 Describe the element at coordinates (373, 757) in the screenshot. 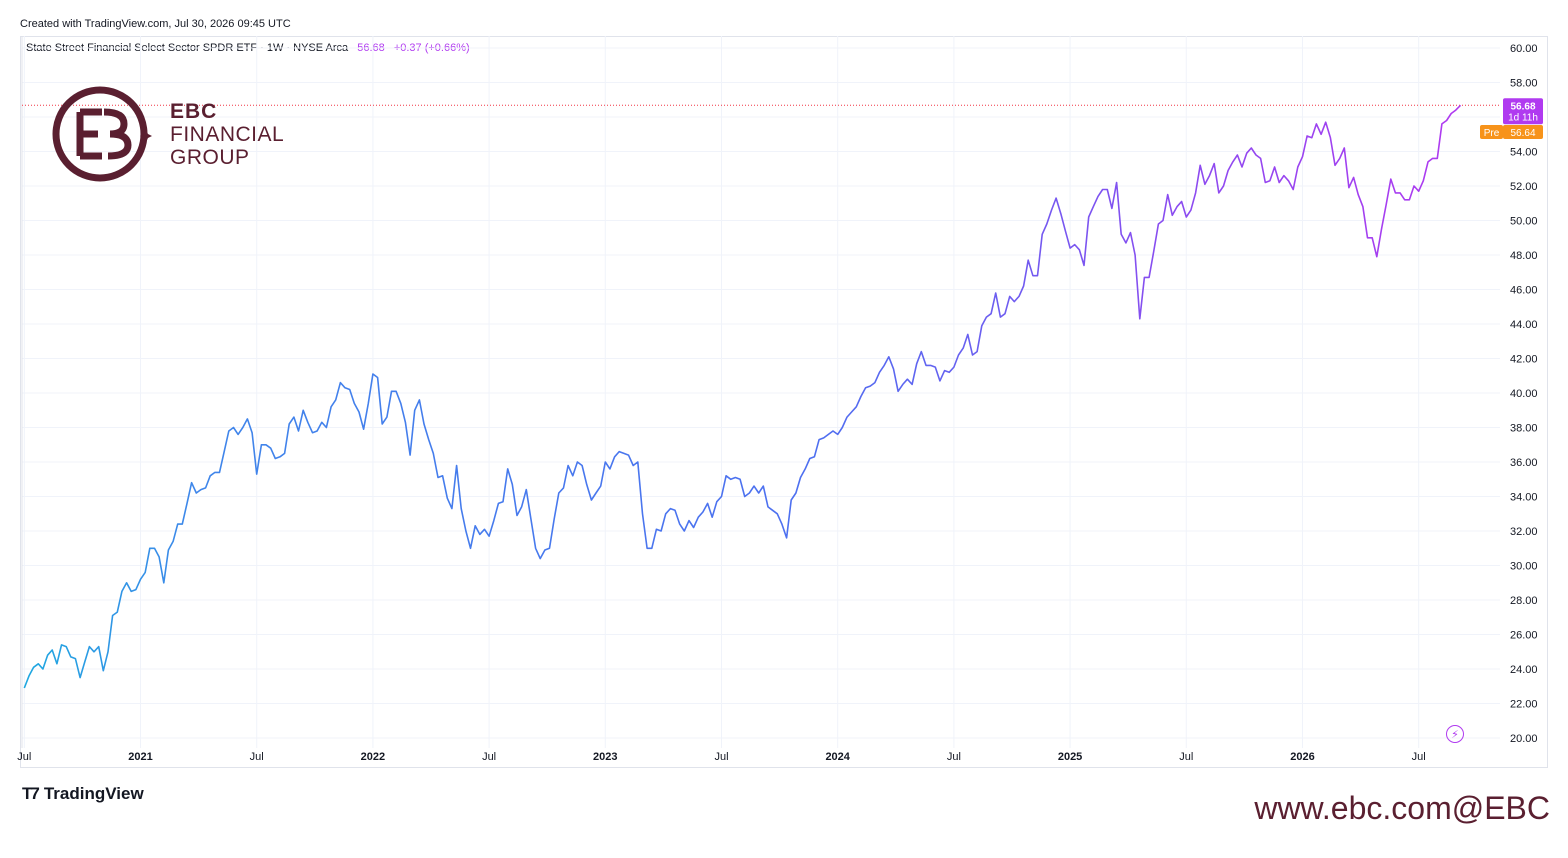

I see `x-tick-label: 2022` at that location.